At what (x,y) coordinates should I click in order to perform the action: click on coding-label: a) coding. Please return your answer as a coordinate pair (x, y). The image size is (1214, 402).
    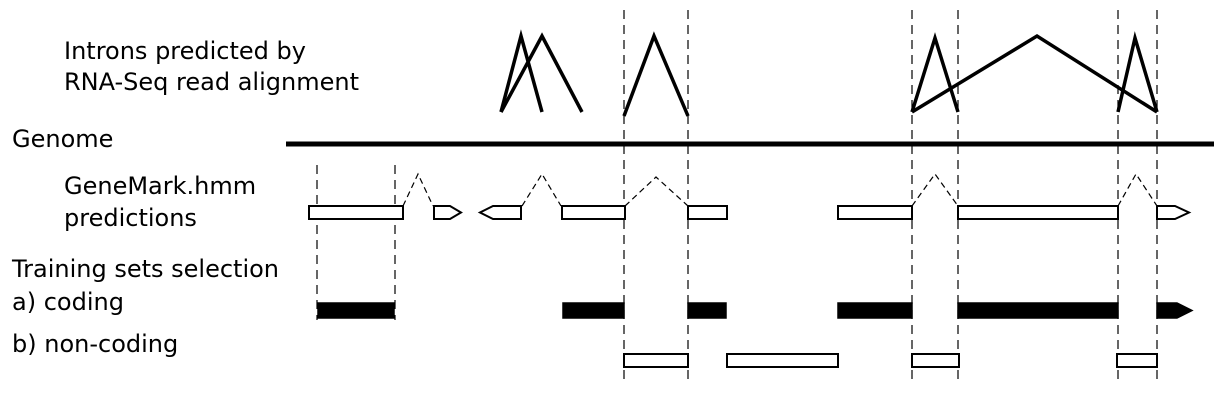
    Looking at the image, I should click on (68, 302).